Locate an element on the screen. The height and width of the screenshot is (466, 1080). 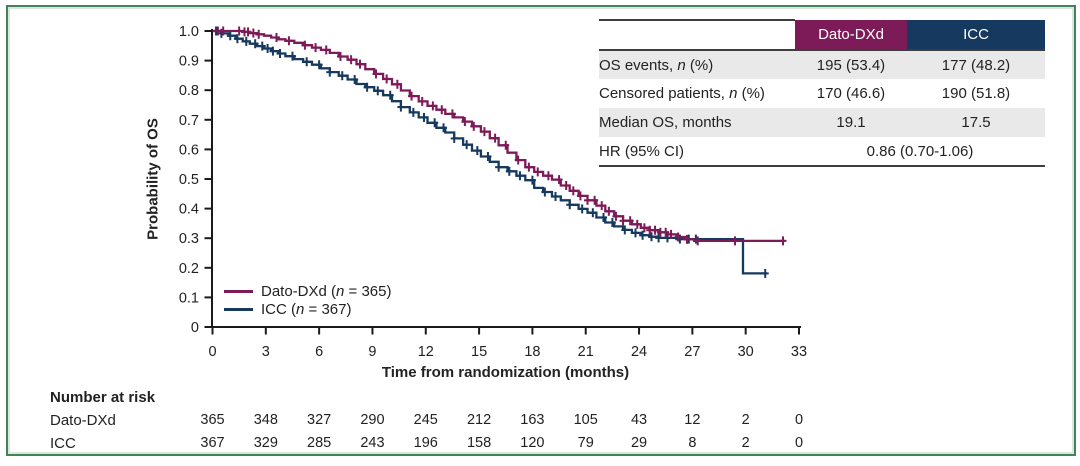
x-tick-label: 15 is located at coordinates (479, 352).